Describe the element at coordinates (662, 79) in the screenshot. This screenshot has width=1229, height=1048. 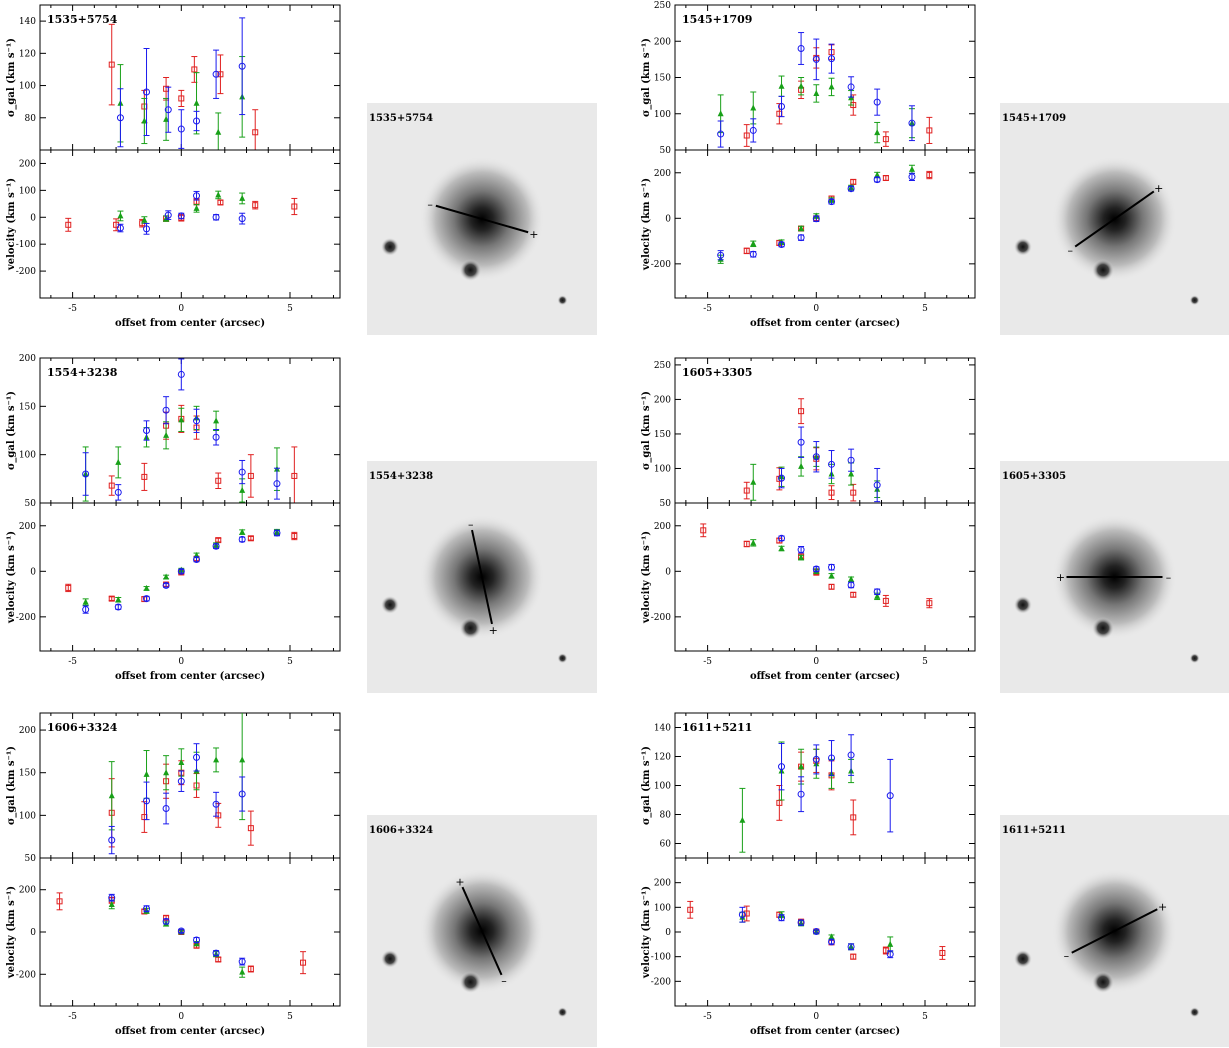
I see `y-tick-label: 150` at that location.